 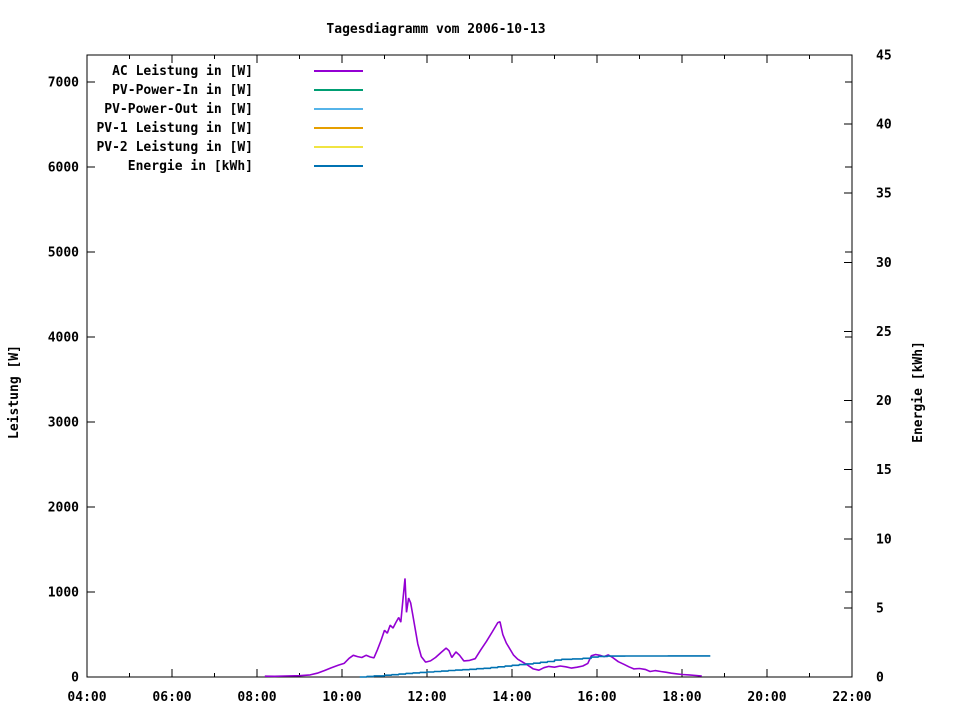 I want to click on y2-tick-label: 15, so click(x=884, y=470).